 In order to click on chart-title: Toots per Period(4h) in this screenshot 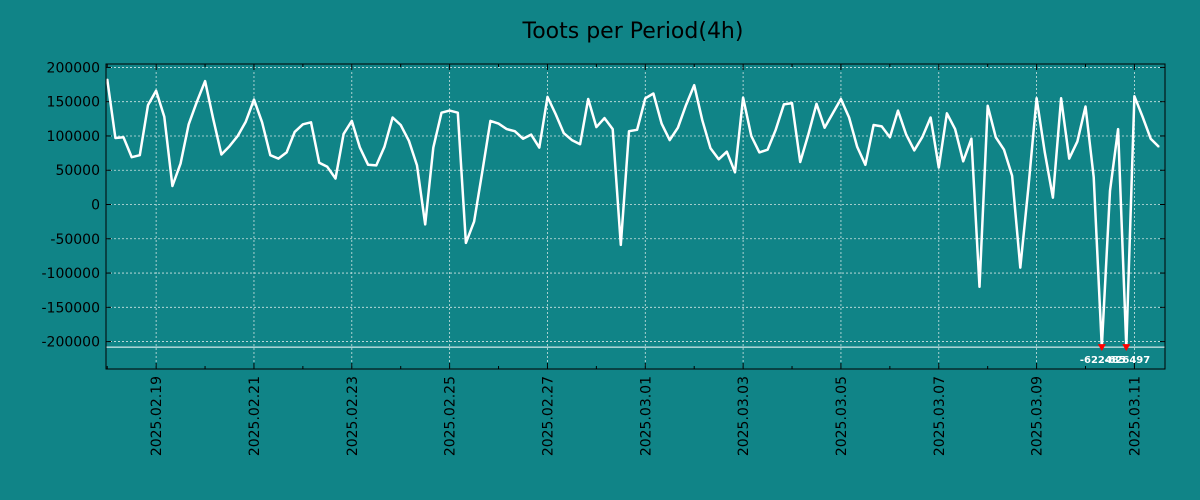, I will do `click(633, 31)`.